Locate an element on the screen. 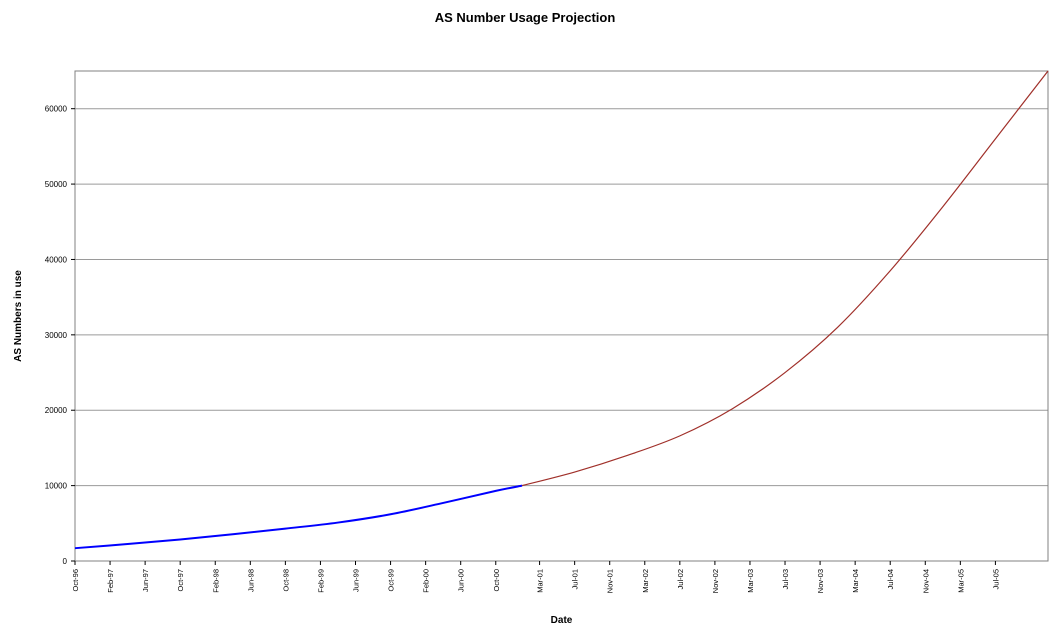 The image size is (1050, 628). x-axis-title: Date is located at coordinates (562, 620).